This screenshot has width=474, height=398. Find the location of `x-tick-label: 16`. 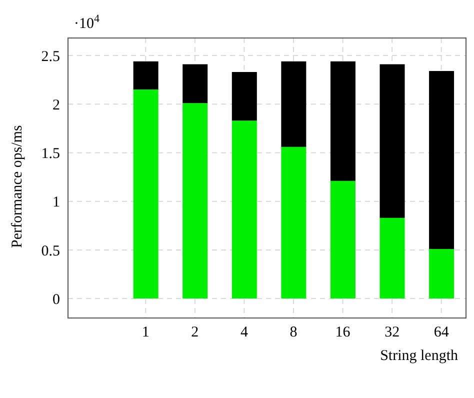

x-tick-label: 16 is located at coordinates (343, 332).